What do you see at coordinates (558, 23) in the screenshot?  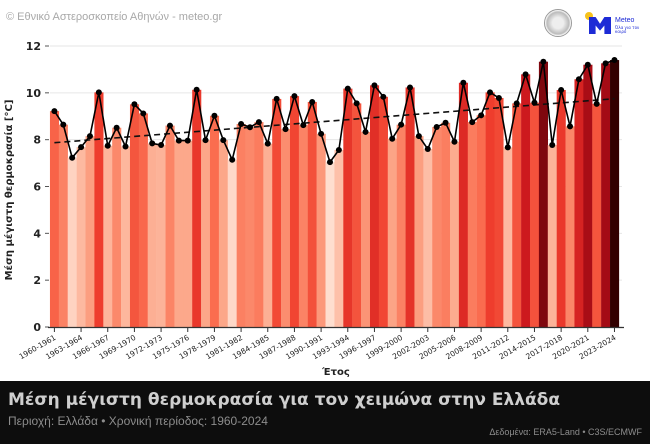 I see `observatory-seal-logo` at bounding box center [558, 23].